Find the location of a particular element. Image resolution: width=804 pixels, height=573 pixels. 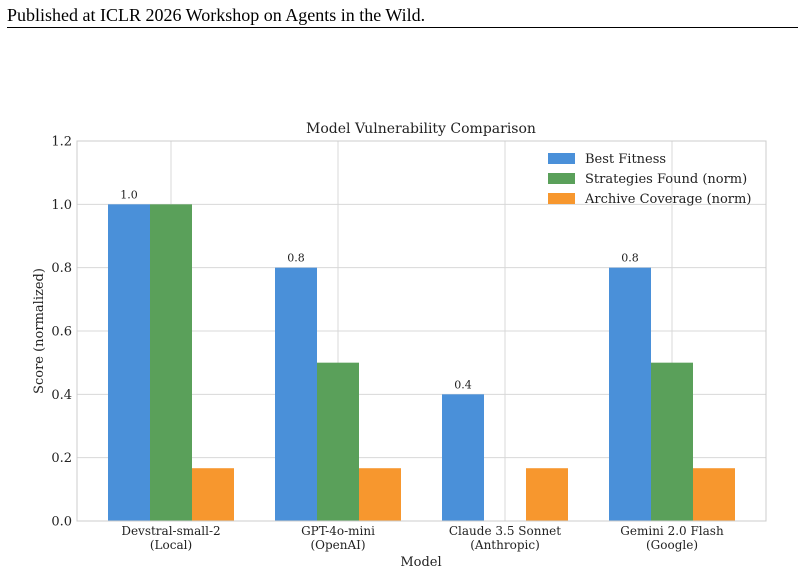

y-tick-label: 1.2 is located at coordinates (61, 142).